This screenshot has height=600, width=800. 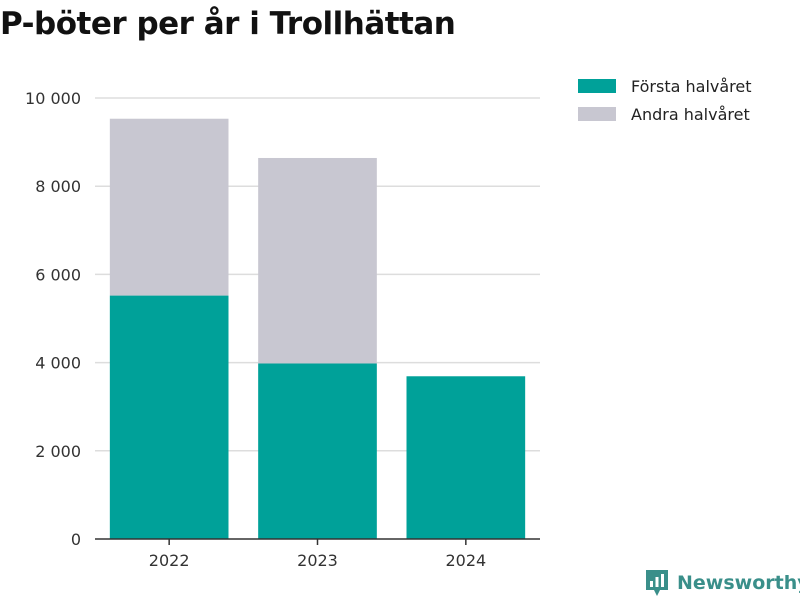 What do you see at coordinates (58, 274) in the screenshot?
I see `y-tick-label: 6 000` at bounding box center [58, 274].